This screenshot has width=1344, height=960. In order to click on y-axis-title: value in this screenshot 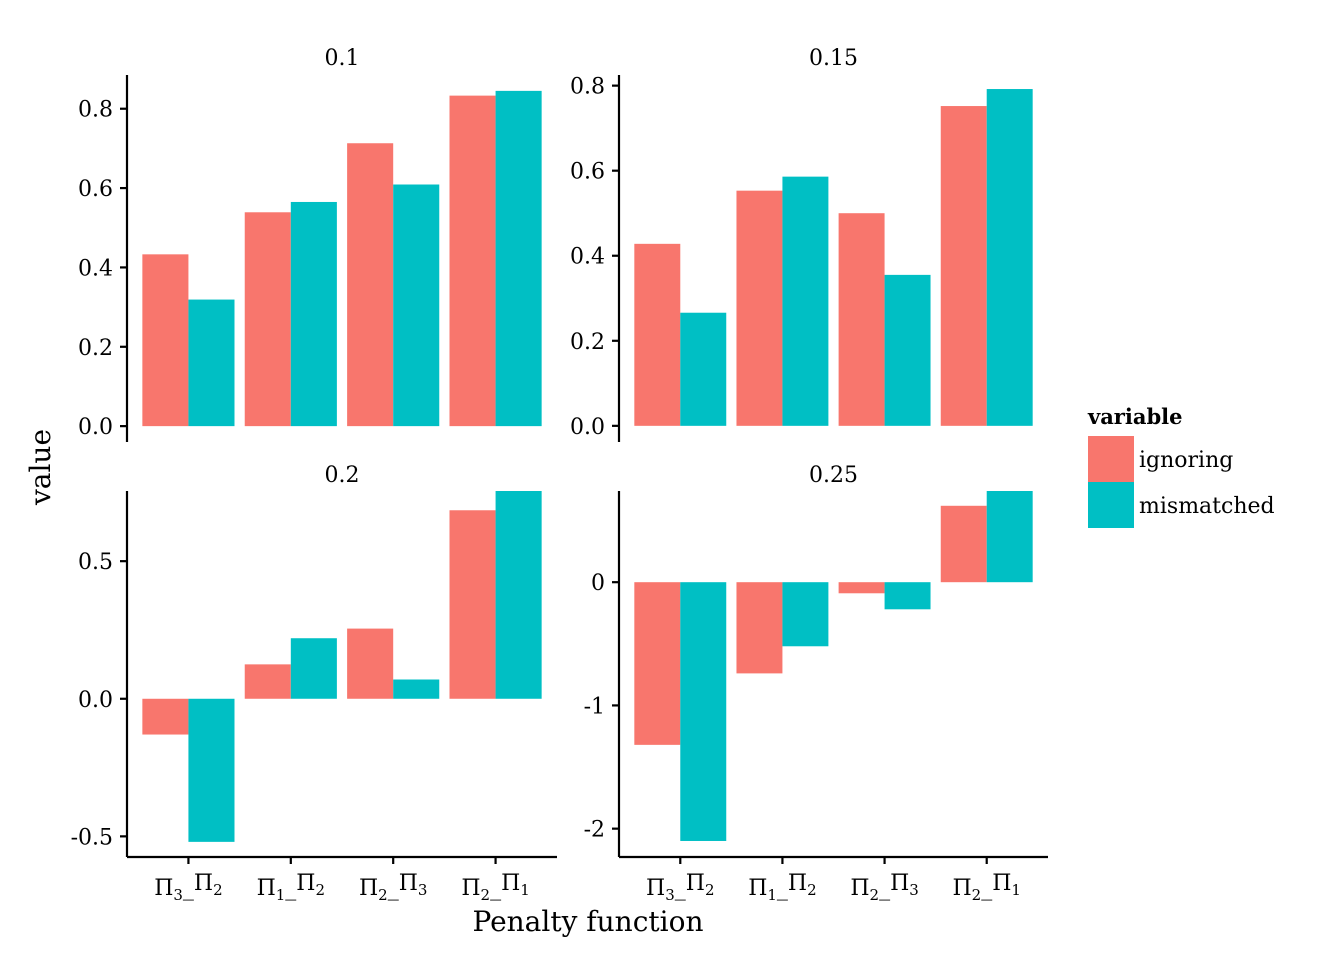, I will do `click(40, 467)`.